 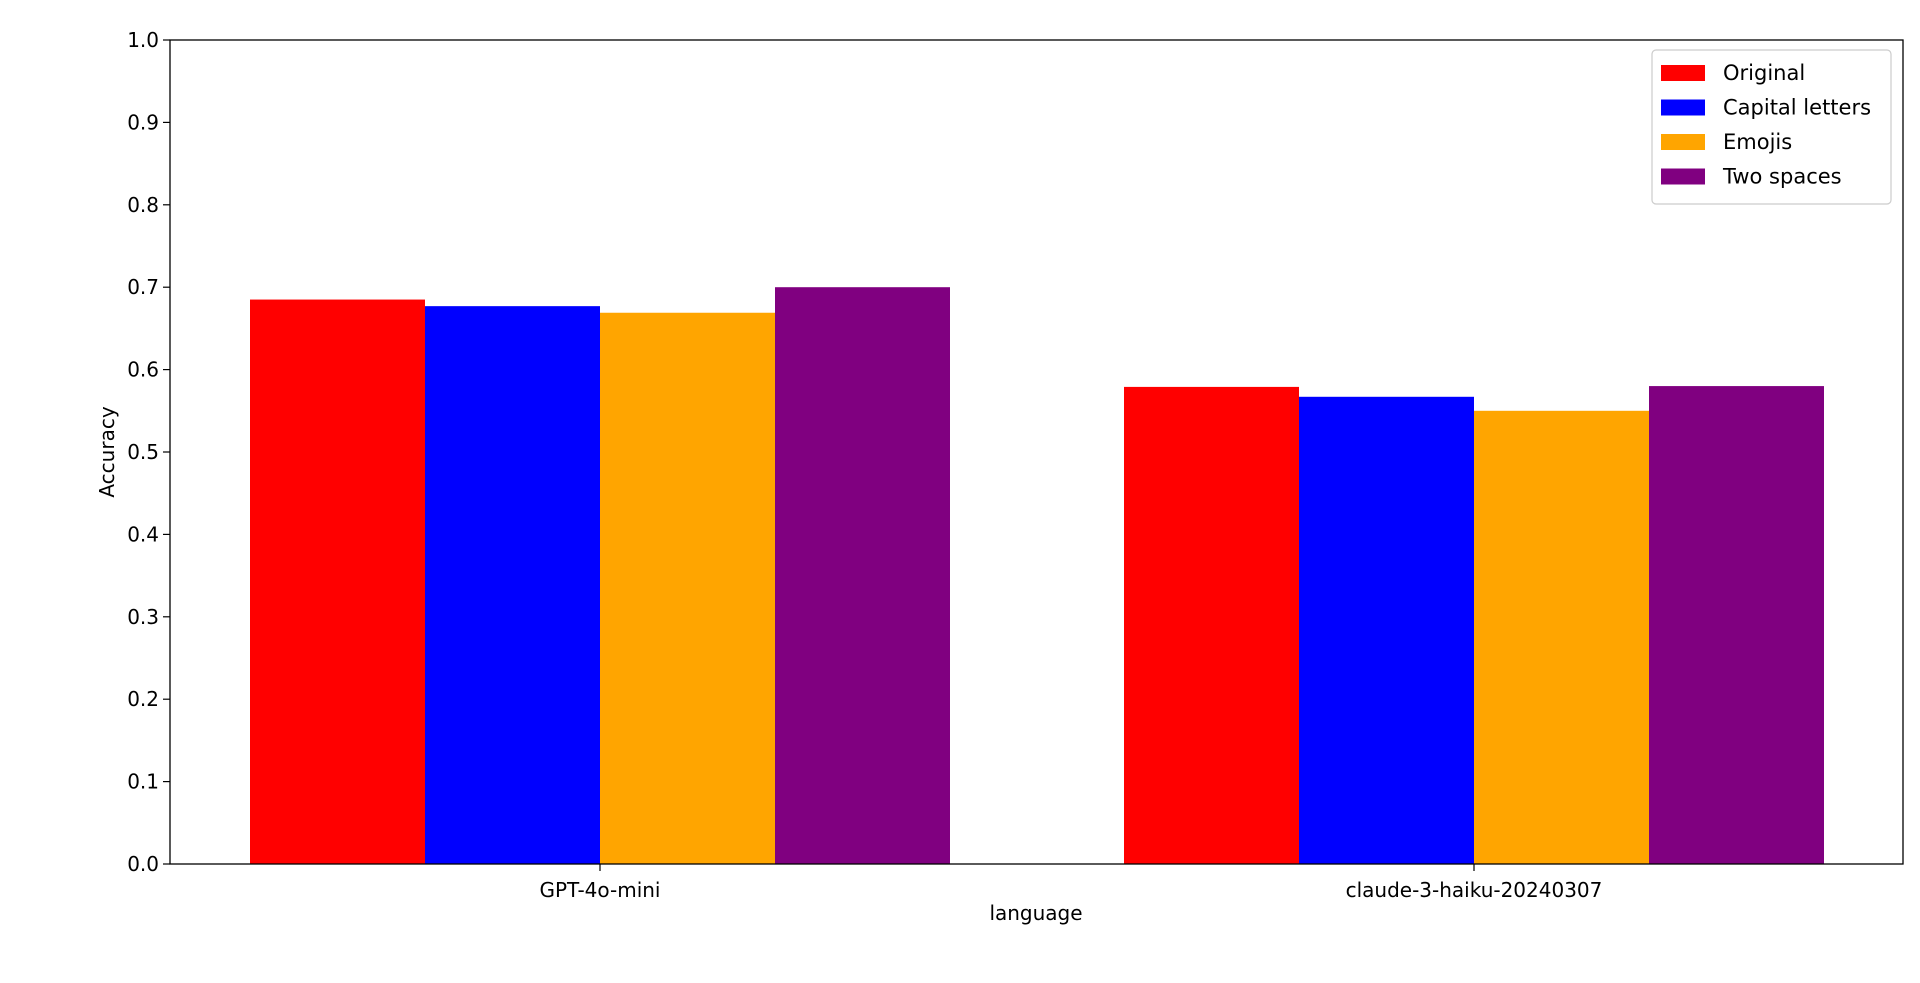 I want to click on y-tick-label: 0.8, so click(x=143, y=205).